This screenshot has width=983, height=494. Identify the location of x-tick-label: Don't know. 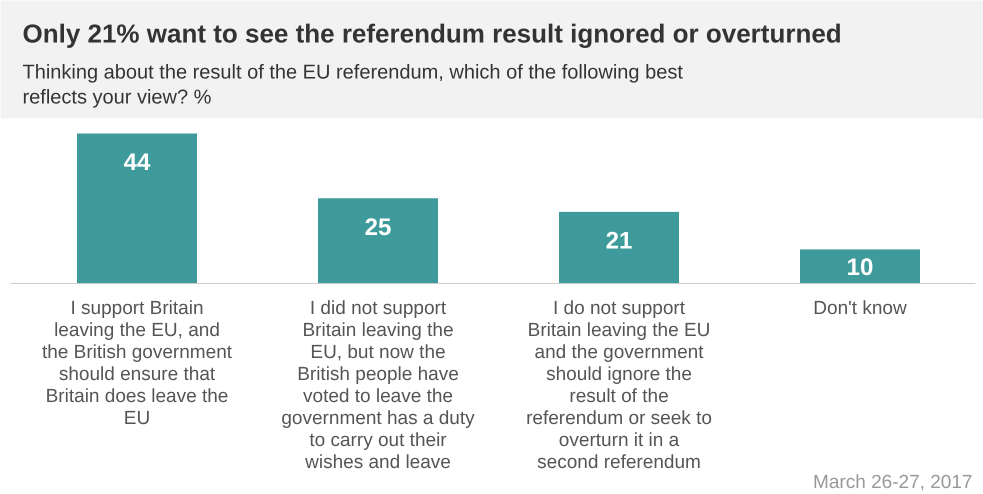
(860, 308).